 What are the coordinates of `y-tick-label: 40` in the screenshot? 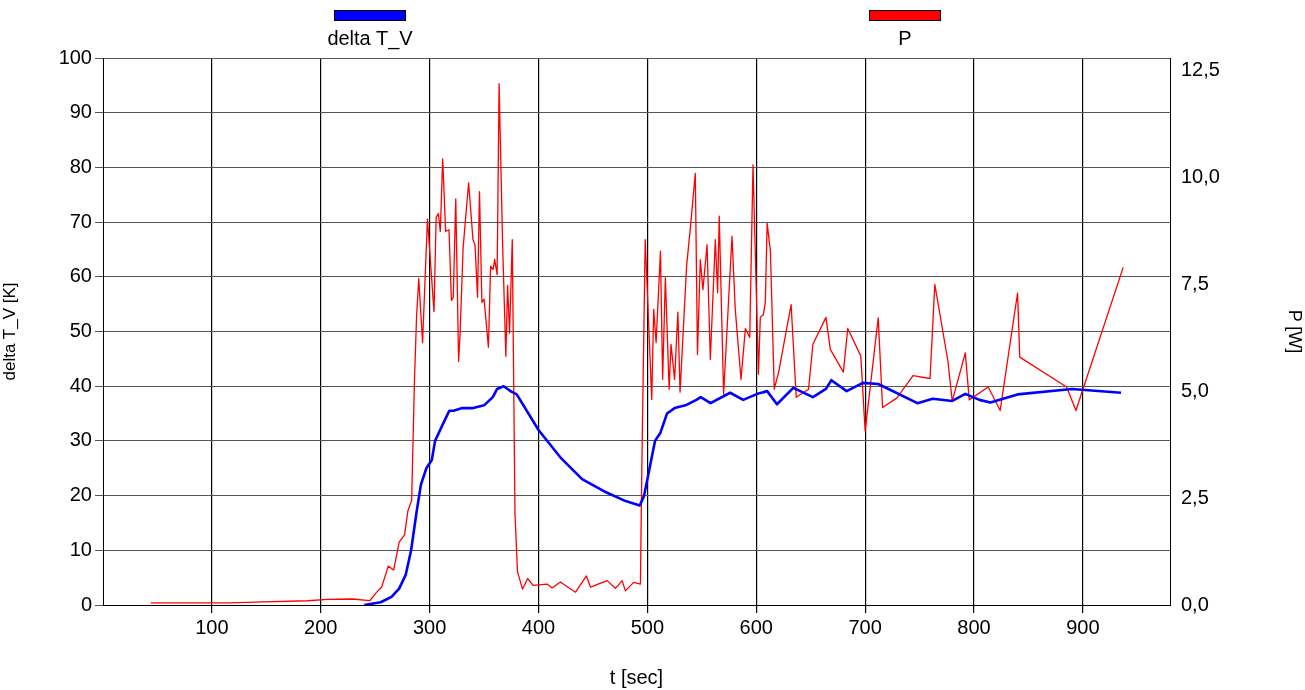 It's located at (80, 384).